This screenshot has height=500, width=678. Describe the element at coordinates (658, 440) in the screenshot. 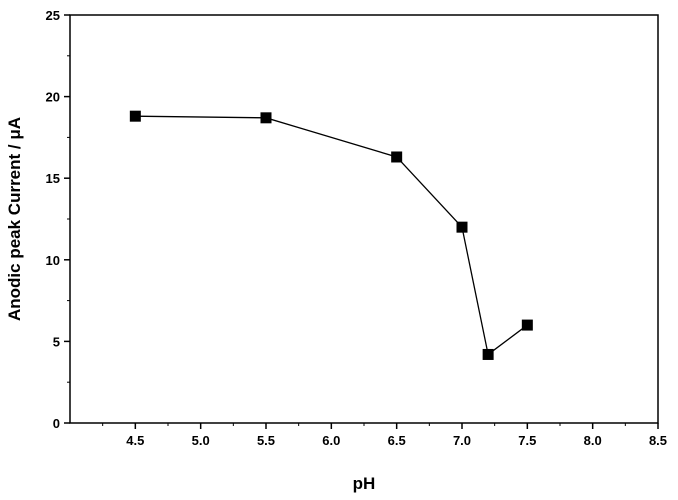

I see `x-tick-label: 8.5` at that location.